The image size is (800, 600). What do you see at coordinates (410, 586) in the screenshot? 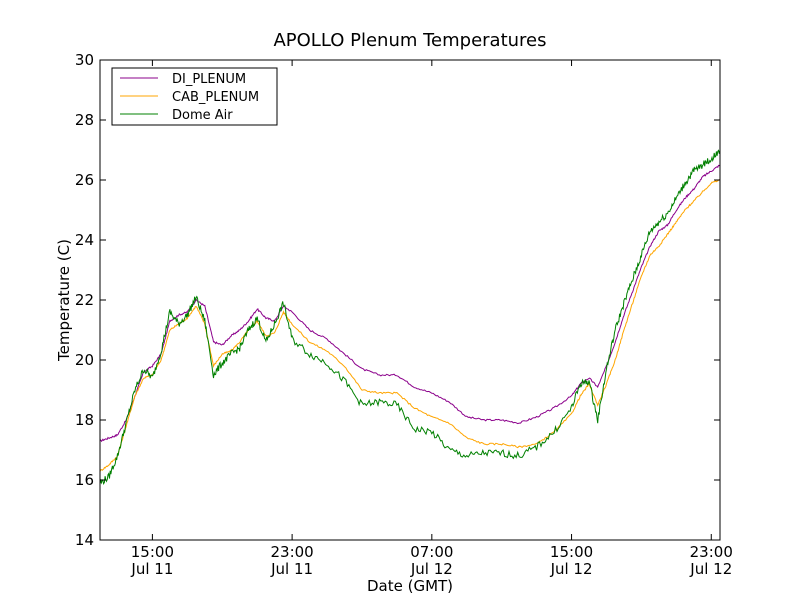
I see `x-axis-label: Date (GMT)` at bounding box center [410, 586].